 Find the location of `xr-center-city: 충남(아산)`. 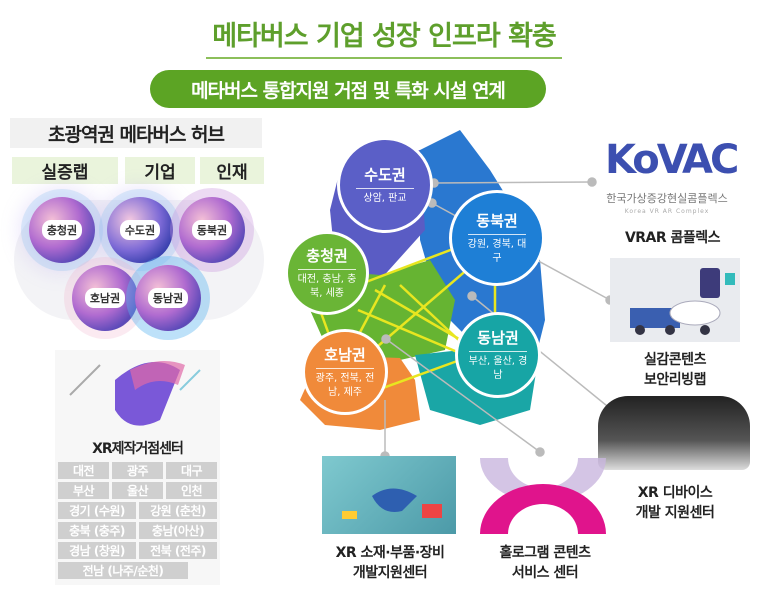

xr-center-city: 충남(아산) is located at coordinates (178, 530).